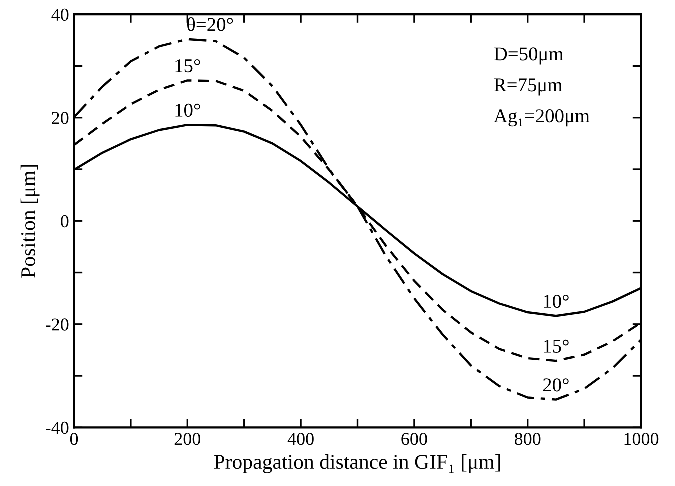 The width and height of the screenshot is (675, 486). What do you see at coordinates (60, 118) in the screenshot?
I see `y-tick-label: 20` at bounding box center [60, 118].